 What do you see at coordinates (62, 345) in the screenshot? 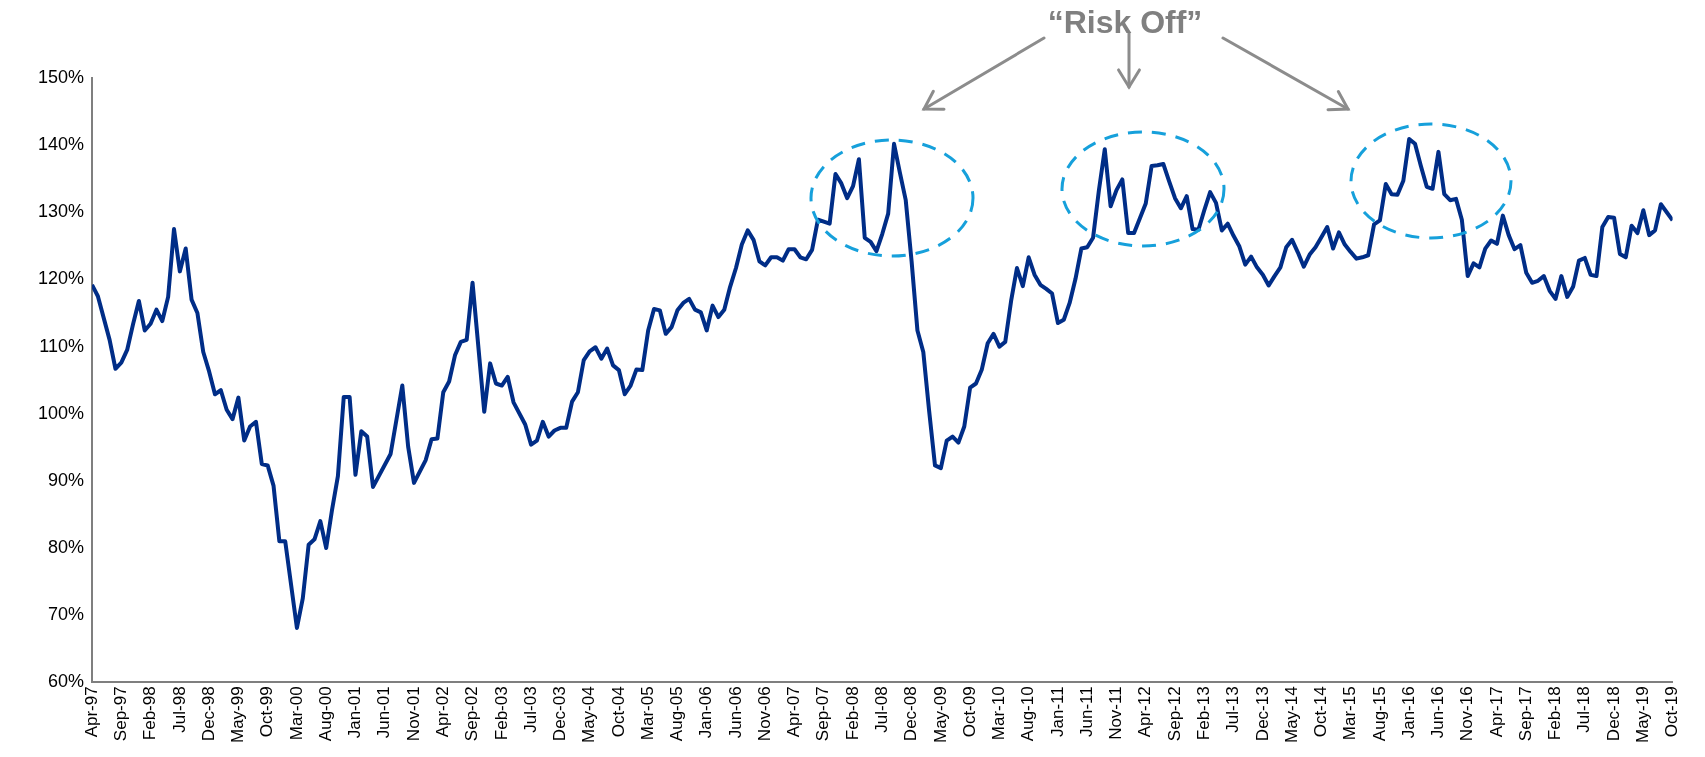
I see `y-tick-label: 110%` at bounding box center [62, 345].